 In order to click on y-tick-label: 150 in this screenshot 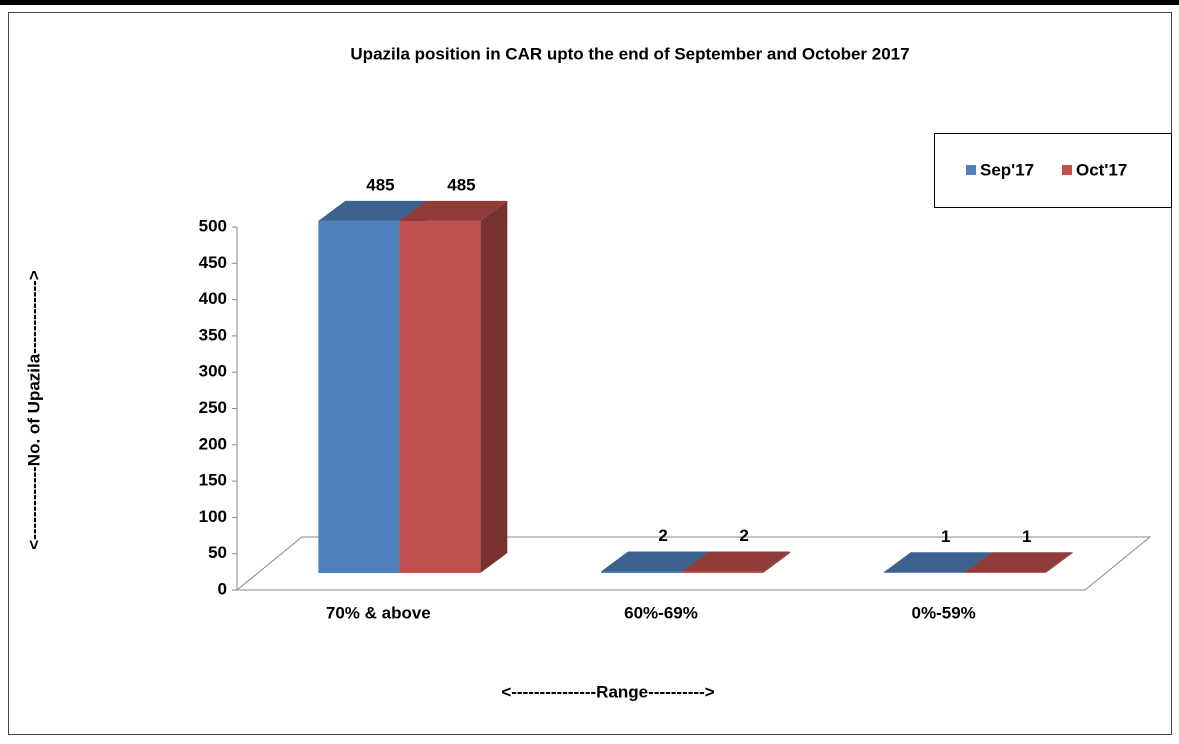, I will do `click(213, 480)`.